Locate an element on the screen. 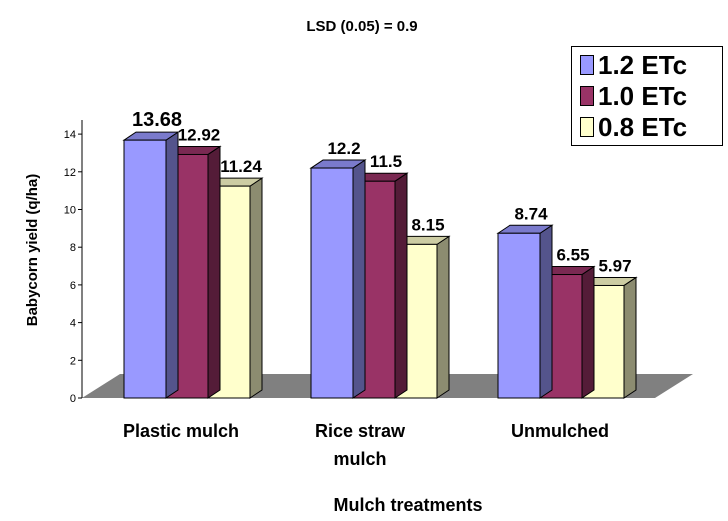  y-tick-label: 14 is located at coordinates (70, 135).